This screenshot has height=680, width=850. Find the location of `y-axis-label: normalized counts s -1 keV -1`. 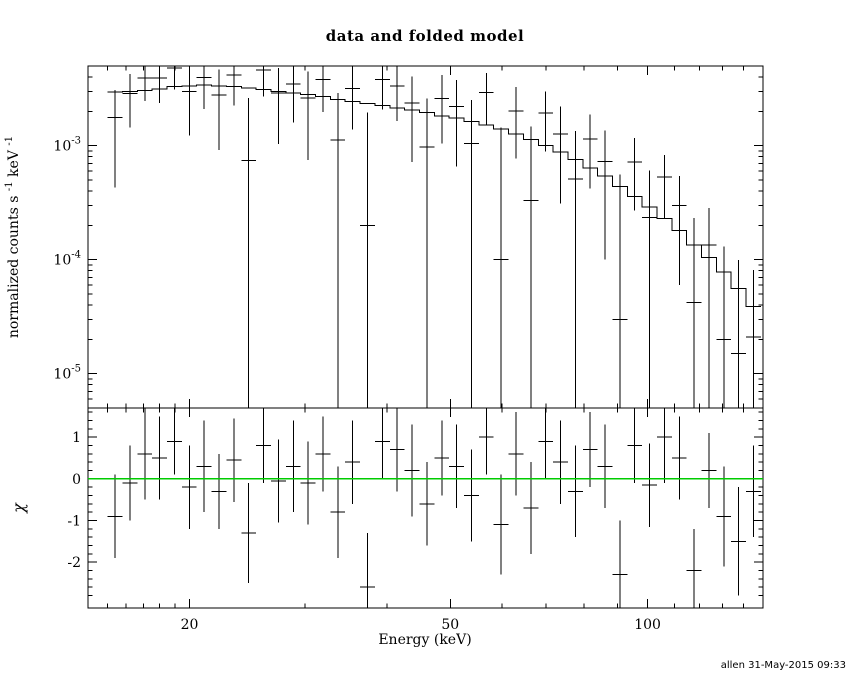

y-axis-label: normalized counts s -1 keV -1 is located at coordinates (11, 237).